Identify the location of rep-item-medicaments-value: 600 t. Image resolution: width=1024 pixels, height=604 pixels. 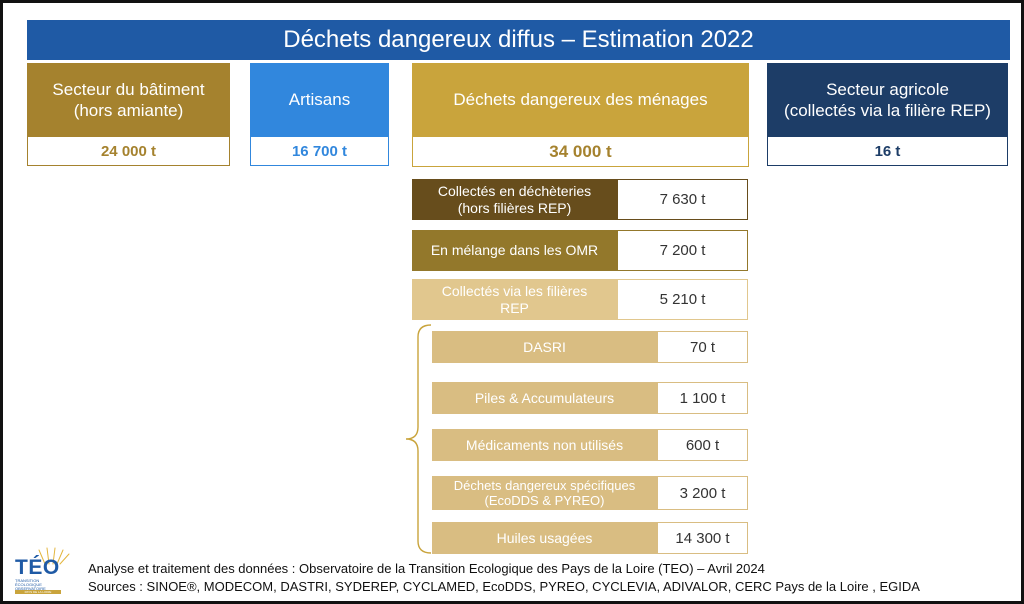
(702, 445).